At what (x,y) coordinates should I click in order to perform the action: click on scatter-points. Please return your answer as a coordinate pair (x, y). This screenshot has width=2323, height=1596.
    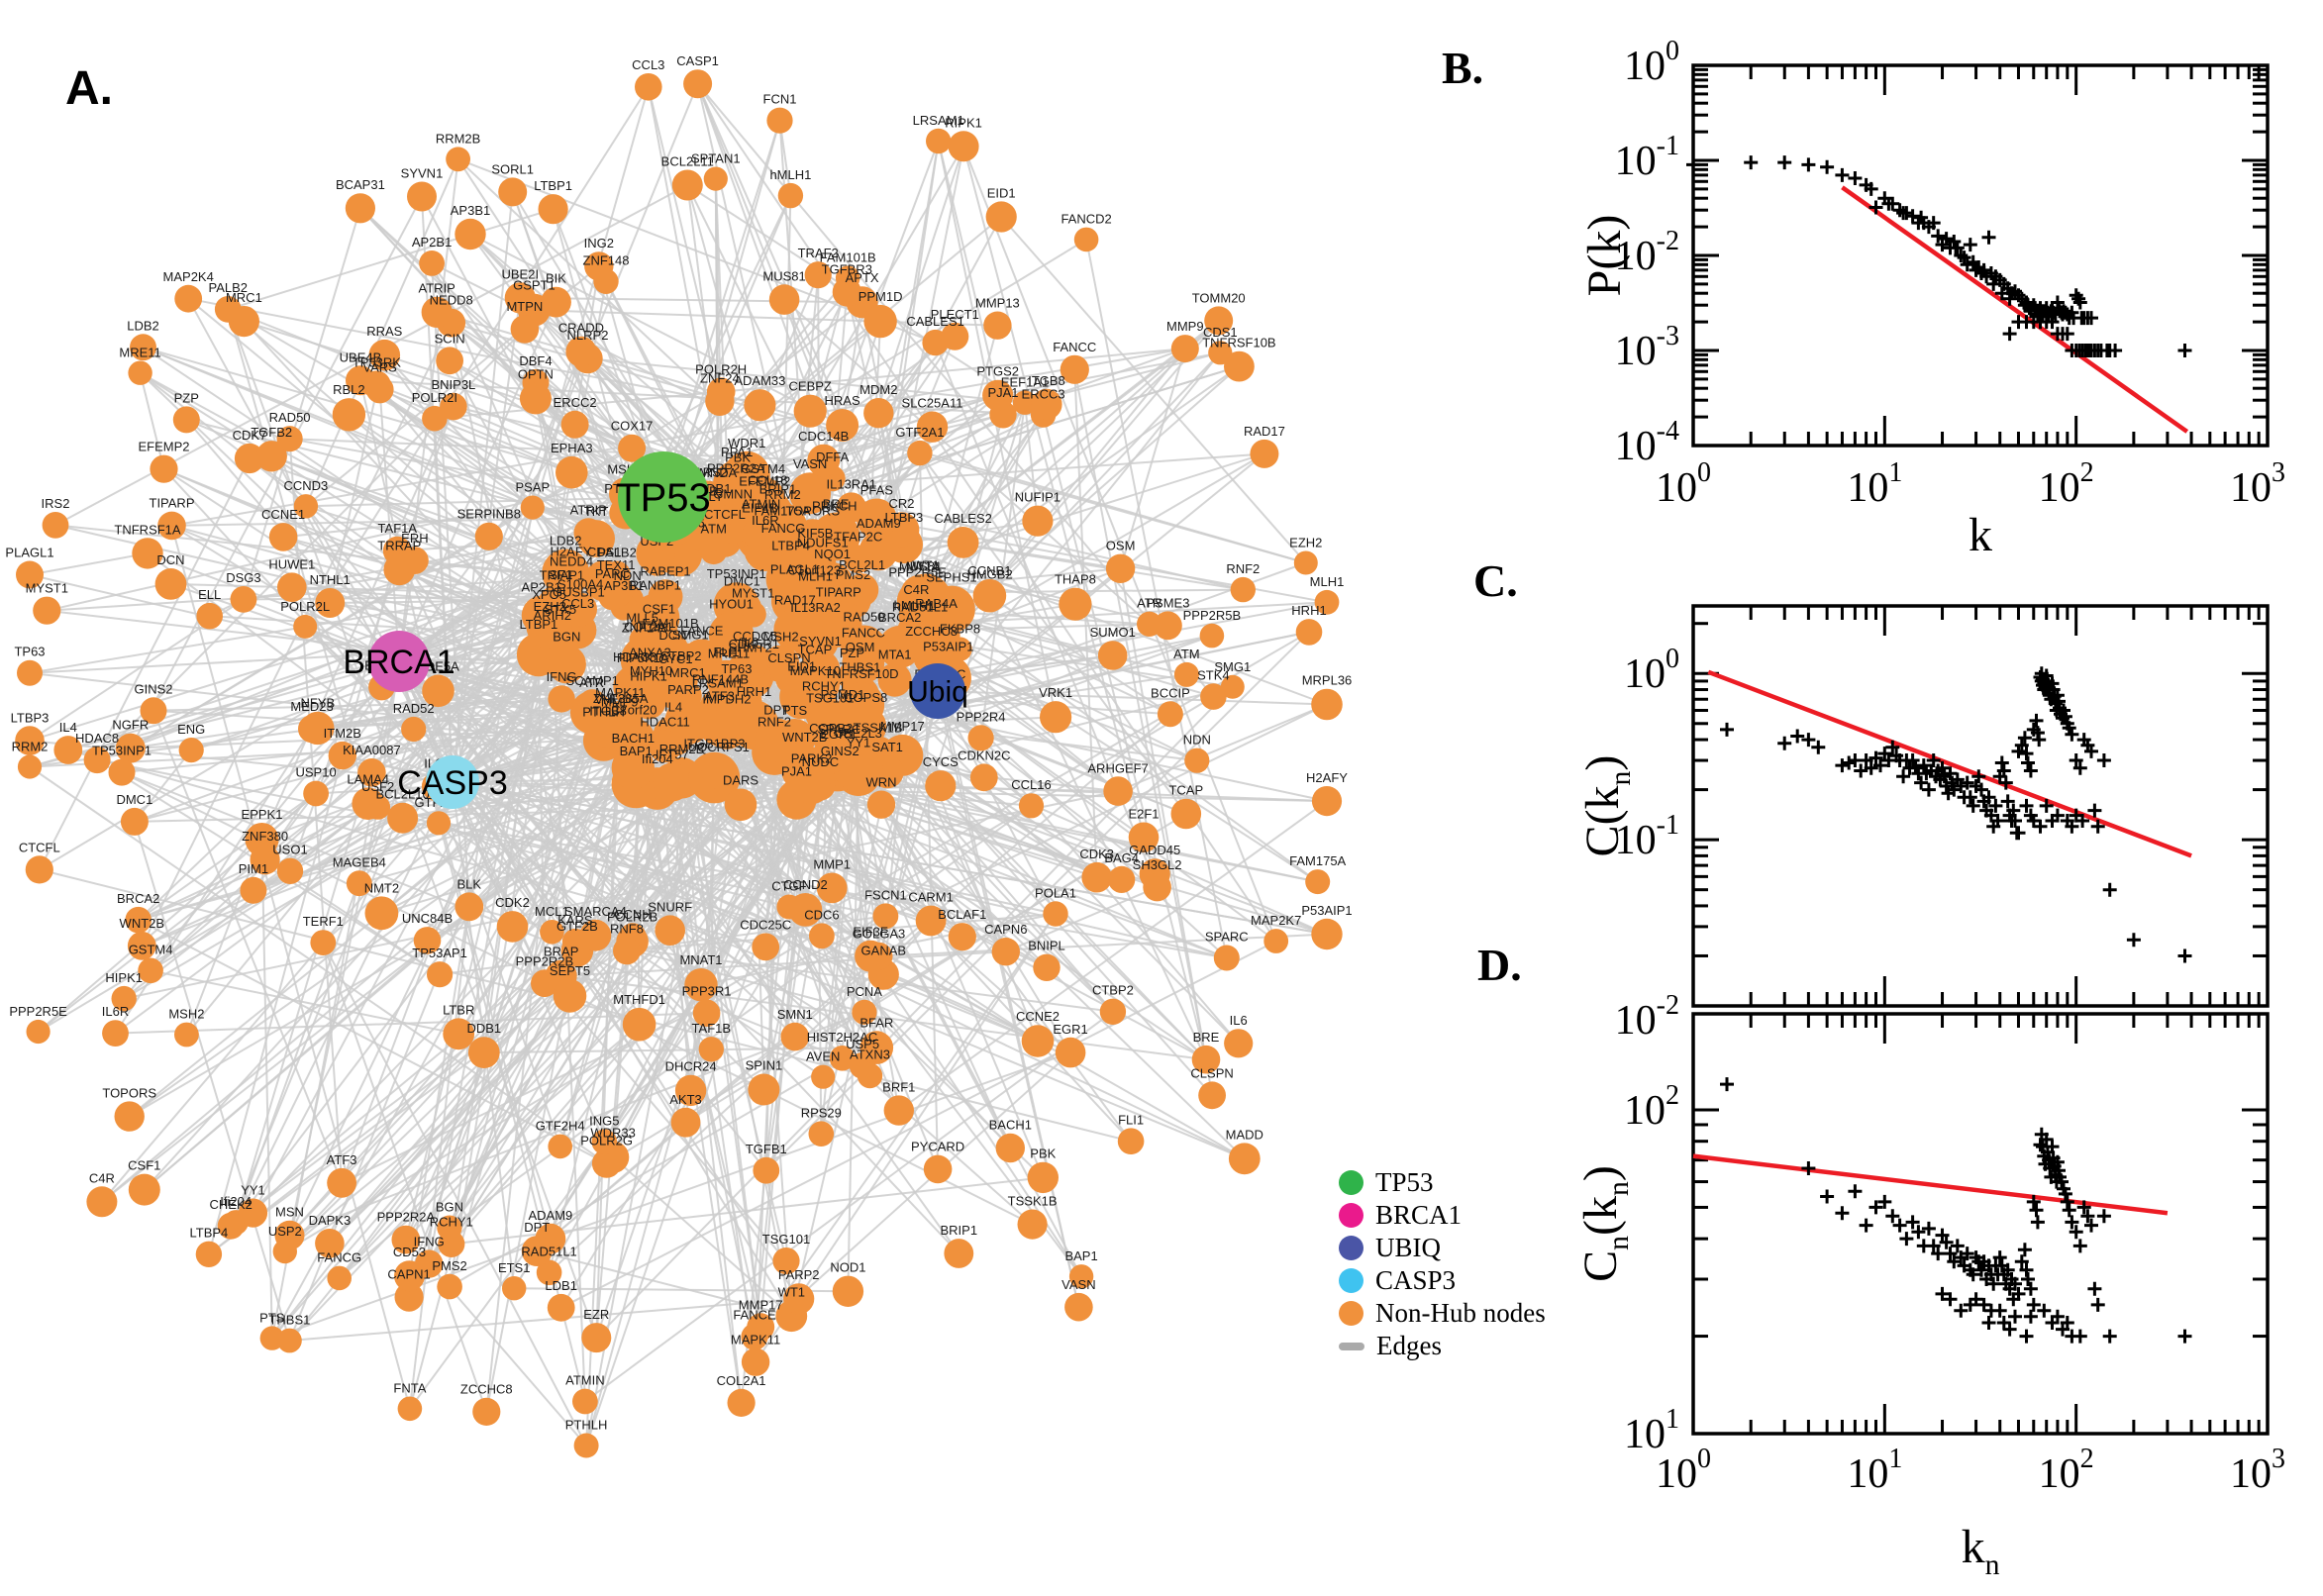
    Looking at the image, I should click on (1939, 256).